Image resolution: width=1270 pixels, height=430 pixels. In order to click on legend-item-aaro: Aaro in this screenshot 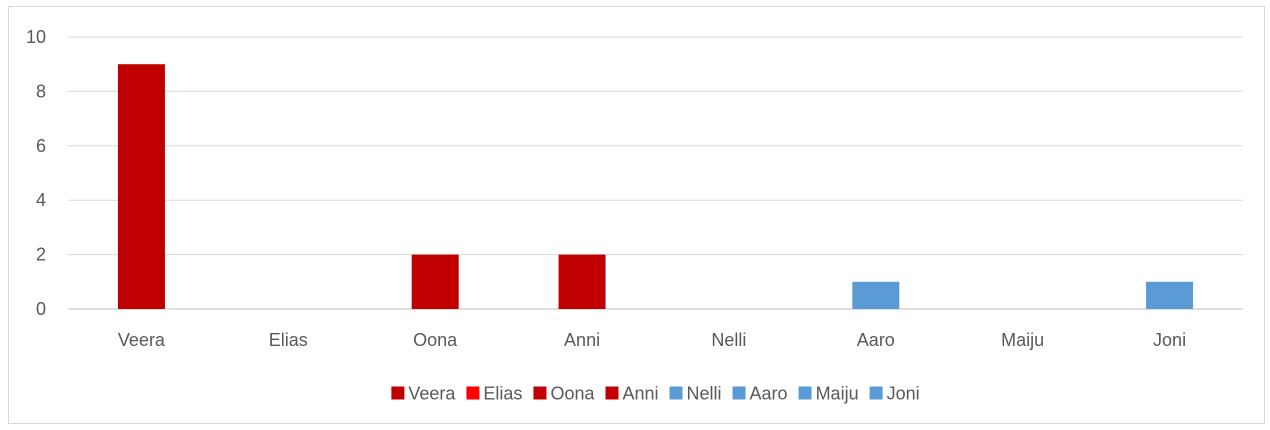, I will do `click(760, 394)`.